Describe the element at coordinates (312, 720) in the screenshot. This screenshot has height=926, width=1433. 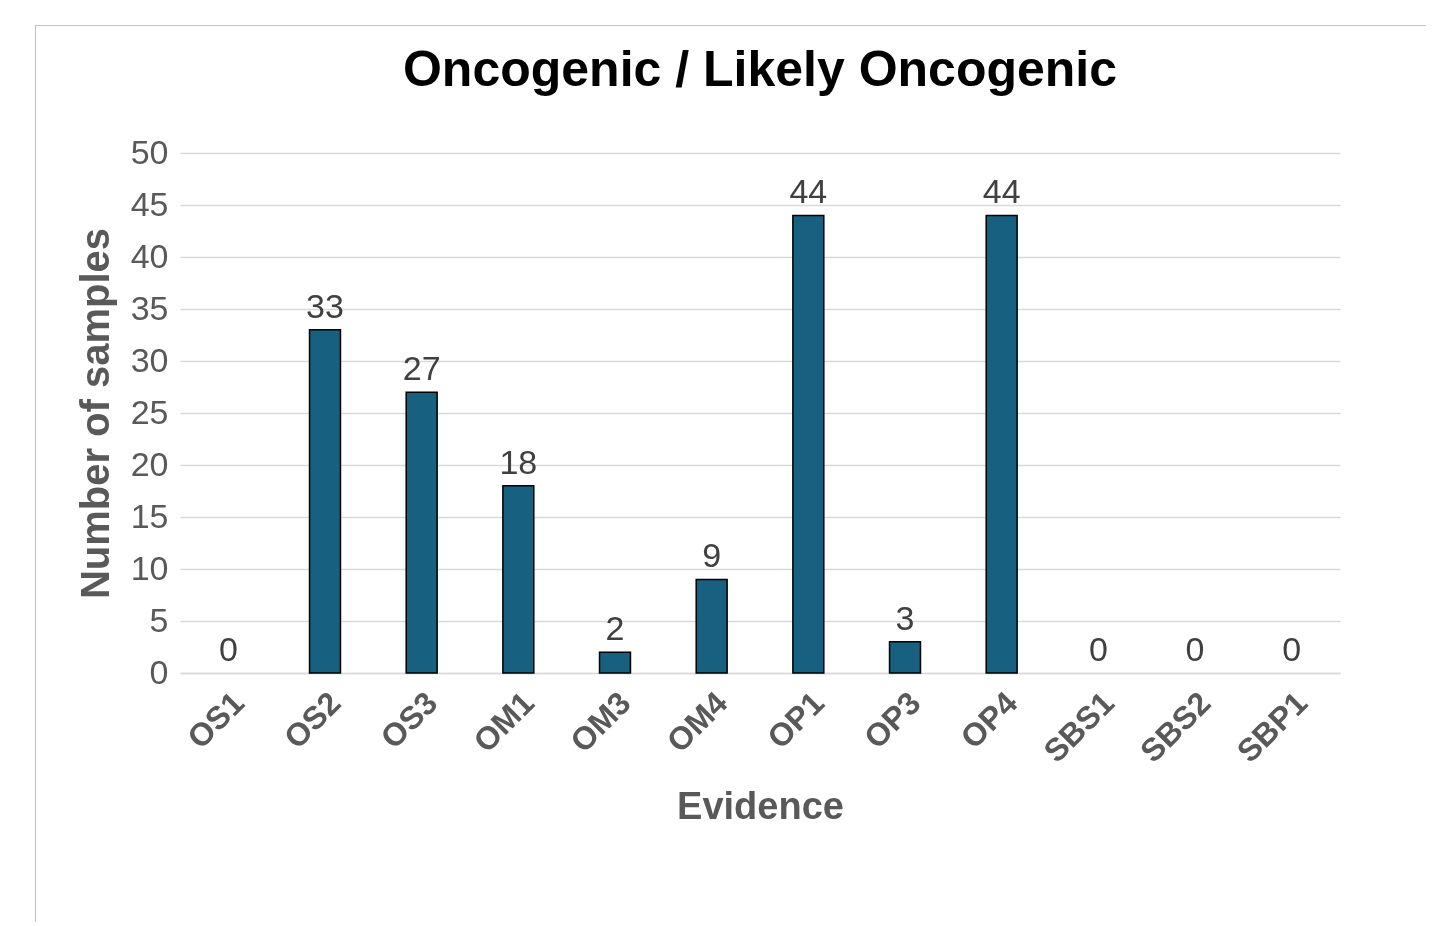
I see `x-tick-label: OS2` at that location.